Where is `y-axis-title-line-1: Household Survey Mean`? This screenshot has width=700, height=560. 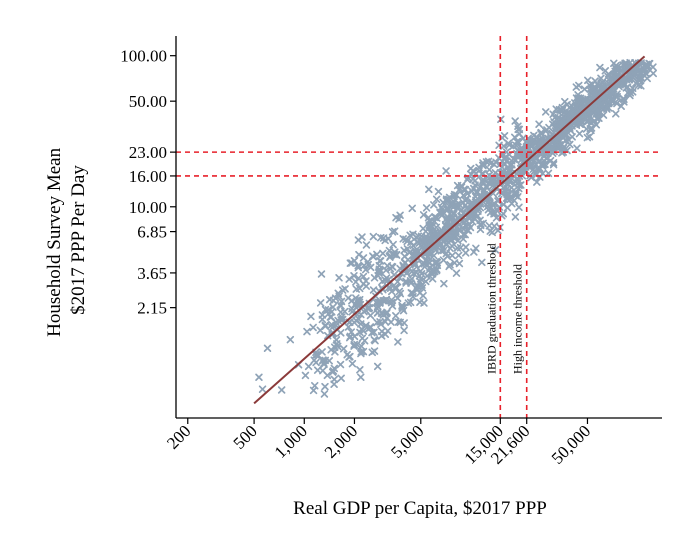 y-axis-title-line-1: Household Survey Mean is located at coordinates (54, 241).